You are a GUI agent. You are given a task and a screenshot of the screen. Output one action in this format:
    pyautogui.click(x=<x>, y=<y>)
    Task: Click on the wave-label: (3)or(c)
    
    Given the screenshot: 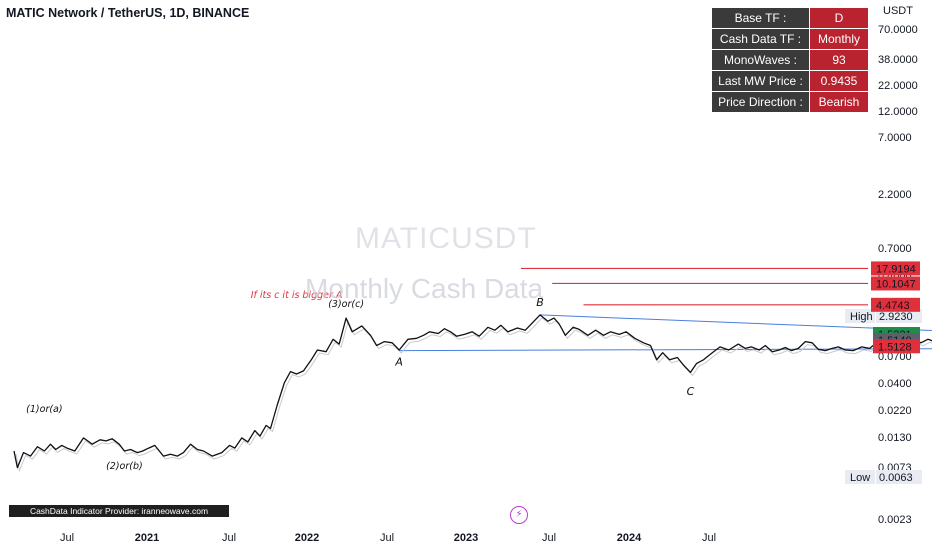 What is the action you would take?
    pyautogui.click(x=346, y=304)
    